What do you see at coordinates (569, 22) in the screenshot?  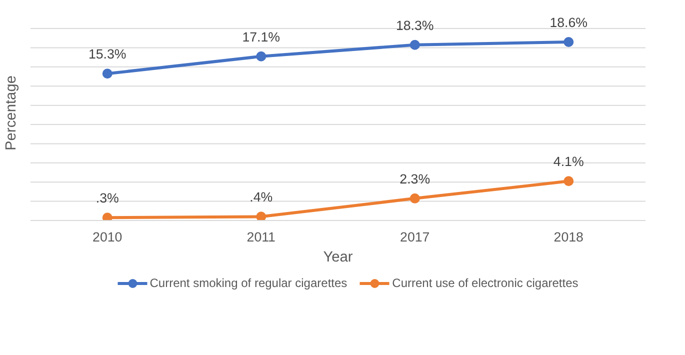 I see `data-label: 18.6%` at bounding box center [569, 22].